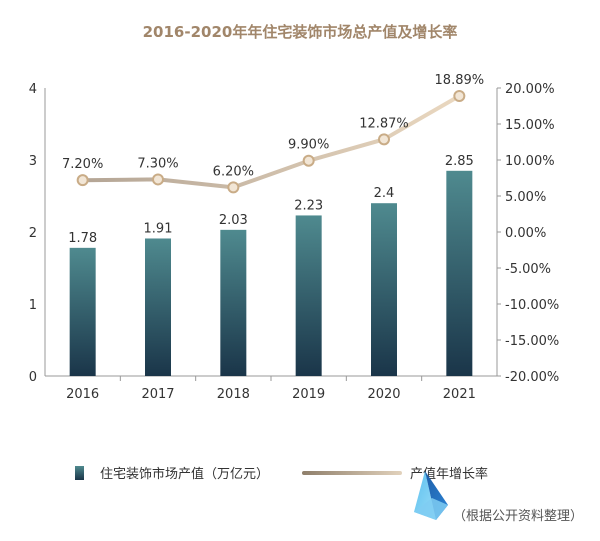 Image resolution: width=600 pixels, height=541 pixels. What do you see at coordinates (530, 89) in the screenshot?
I see `right-tick-label: 20.00%` at bounding box center [530, 89].